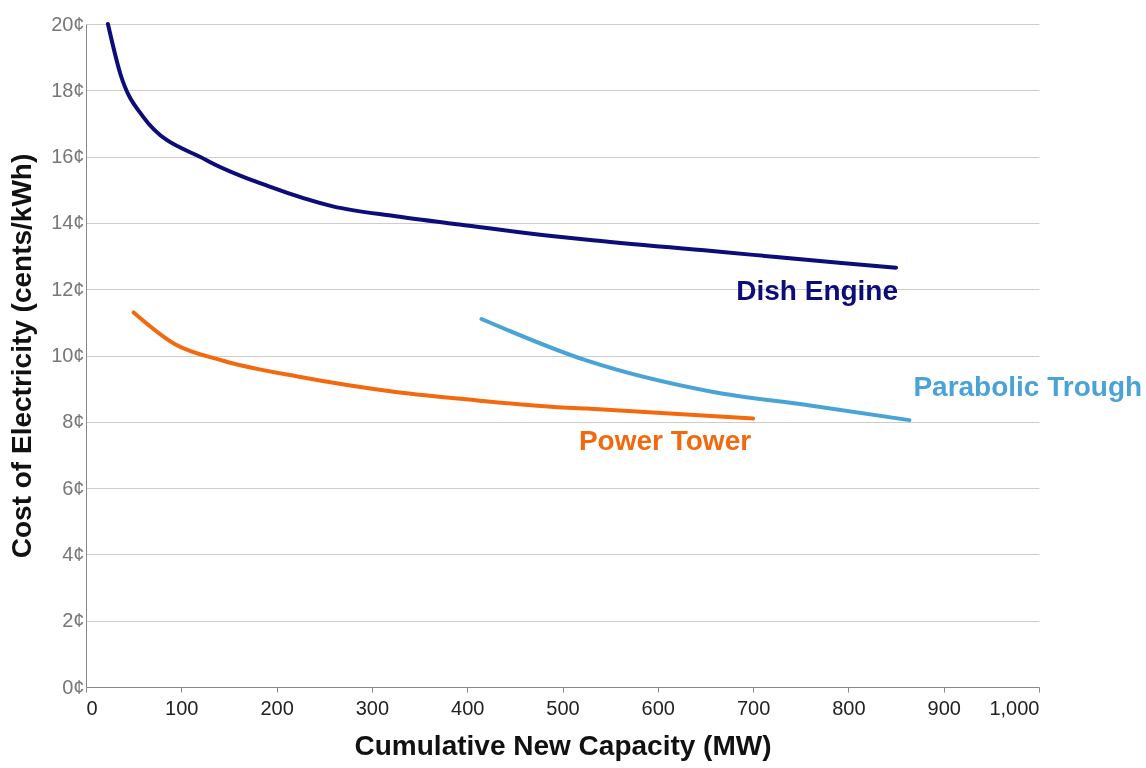  What do you see at coordinates (563, 707) in the screenshot?
I see `x-tick-label: 500` at bounding box center [563, 707].